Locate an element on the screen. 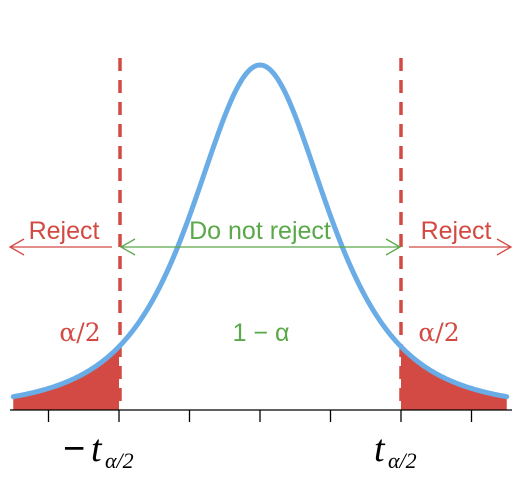  alpha-half-left-label: α/2 is located at coordinates (79, 332).